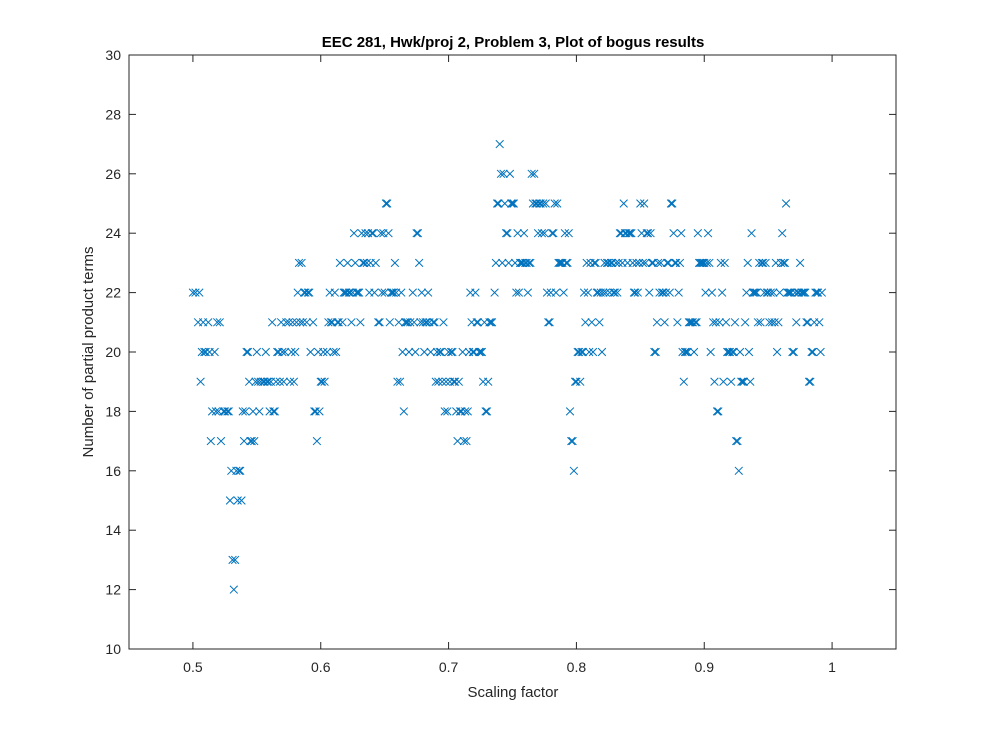 Image resolution: width=991 pixels, height=734 pixels. I want to click on y-tick-label: 24, so click(113, 233).